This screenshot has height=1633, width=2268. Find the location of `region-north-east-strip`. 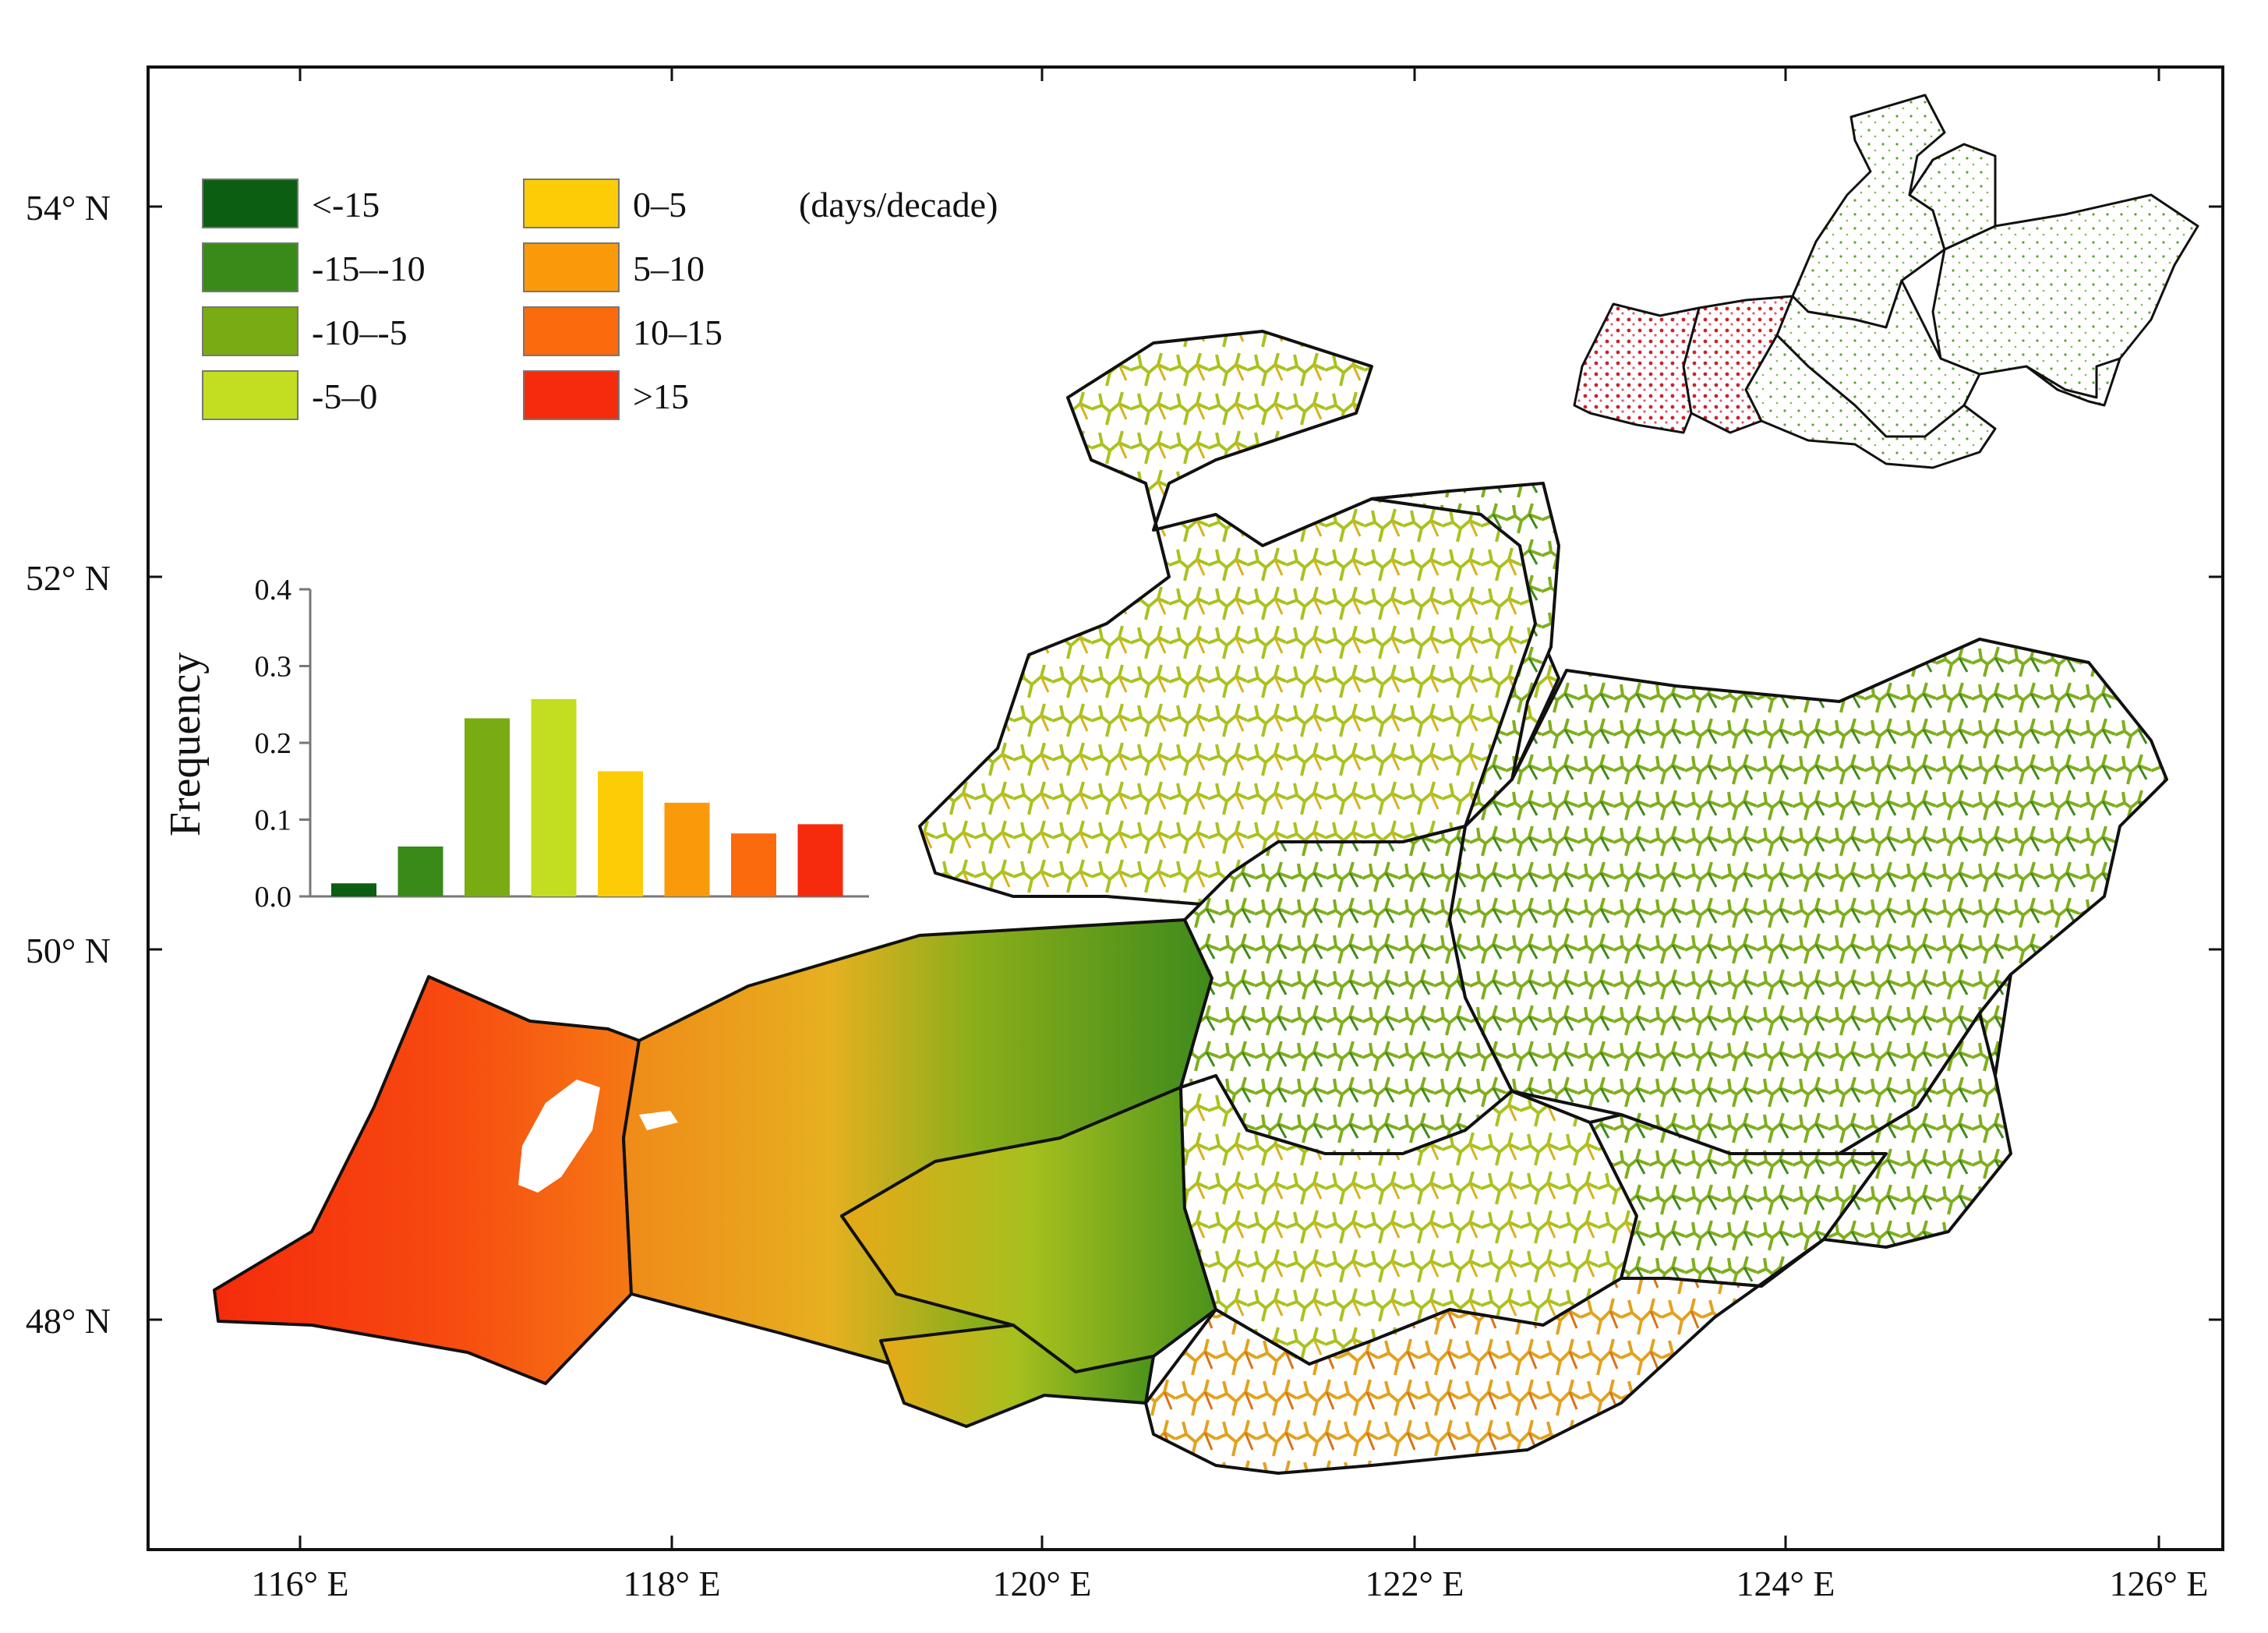

region-north-east-strip is located at coordinates (1465, 655).